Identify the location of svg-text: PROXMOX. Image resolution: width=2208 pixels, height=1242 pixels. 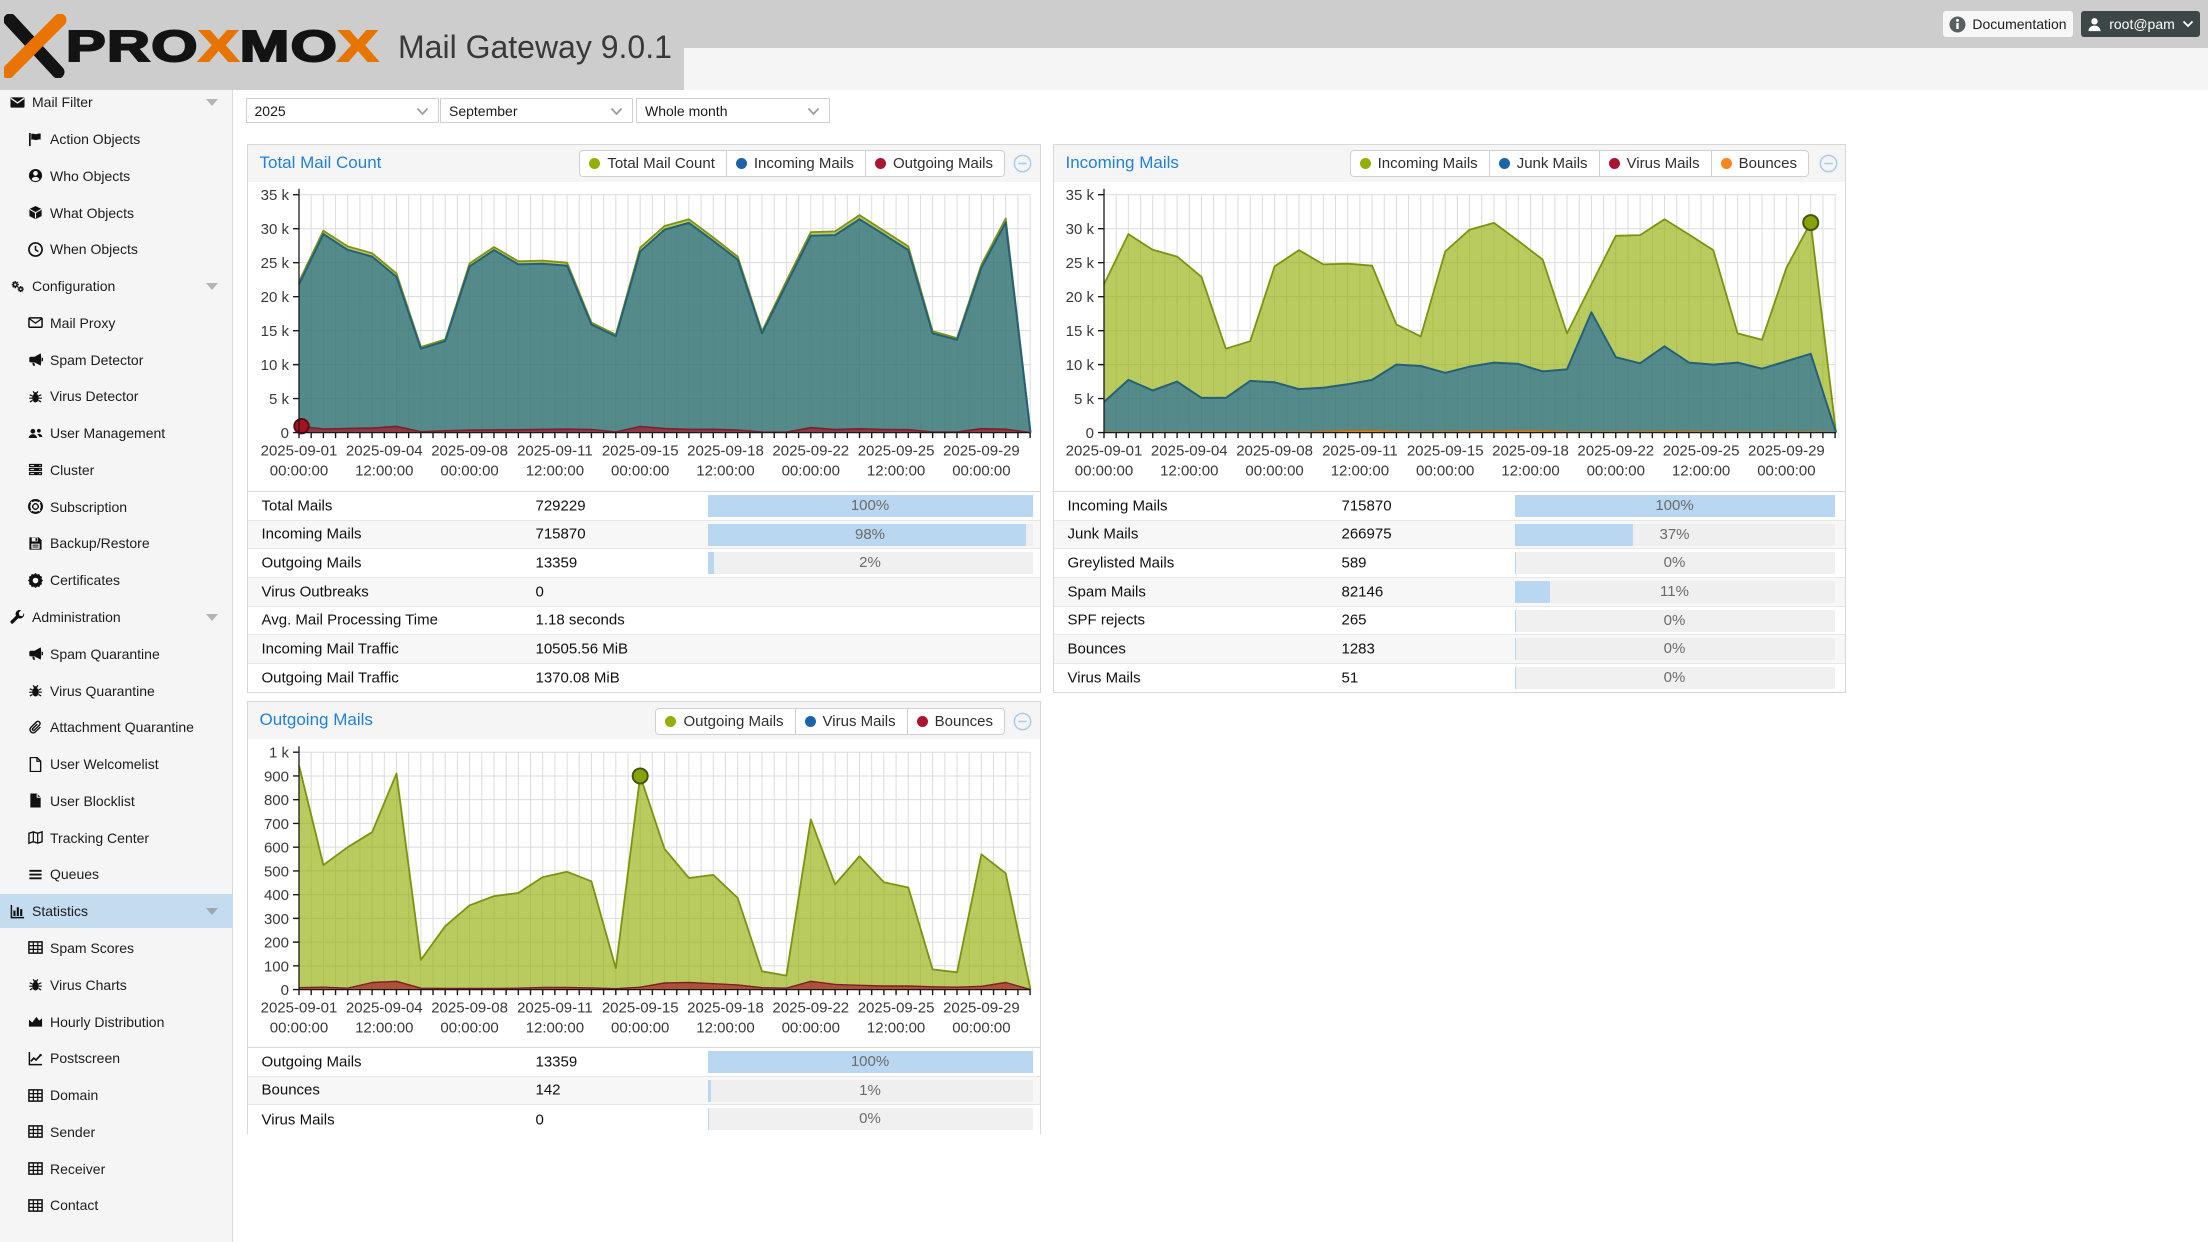
(222, 46).